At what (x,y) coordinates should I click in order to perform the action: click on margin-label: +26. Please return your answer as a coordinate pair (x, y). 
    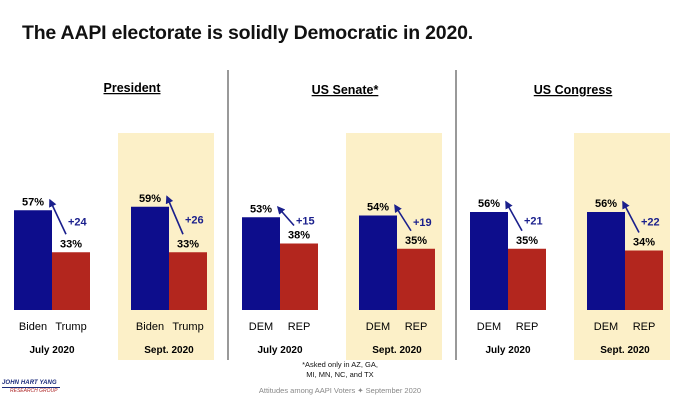
    Looking at the image, I should click on (194, 221).